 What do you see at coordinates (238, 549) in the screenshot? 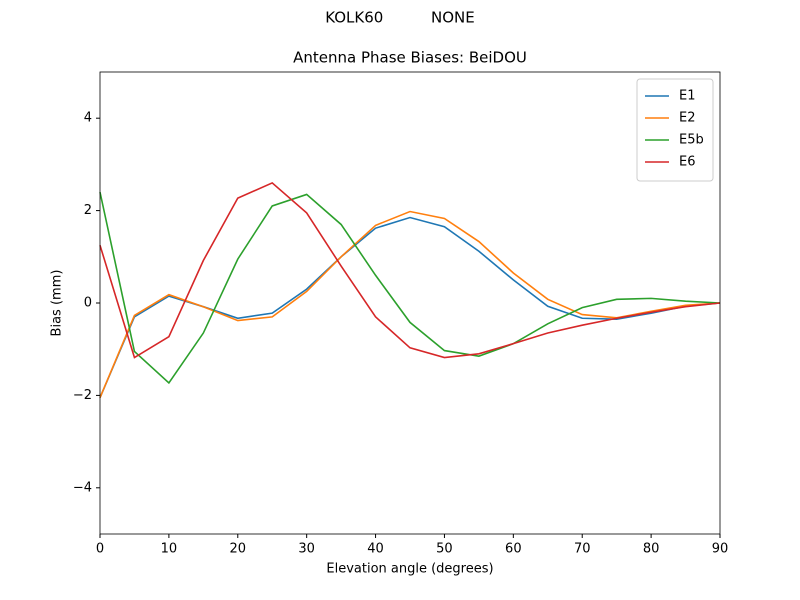
I see `x-tick-label: 20` at bounding box center [238, 549].